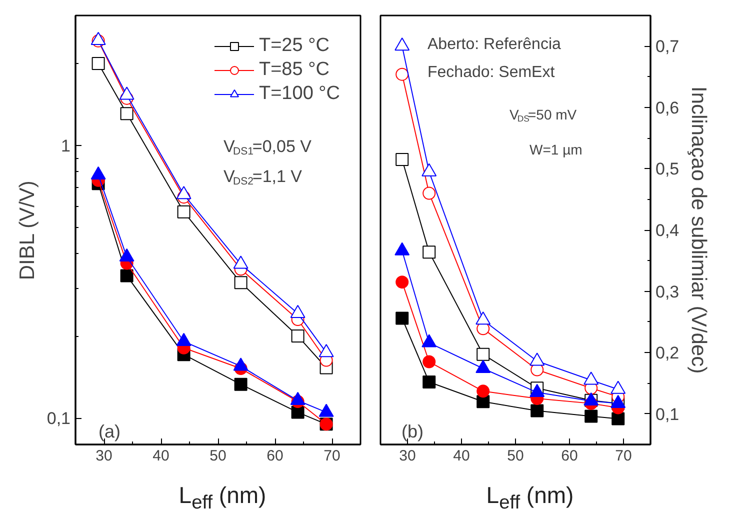 Image resolution: width=740 pixels, height=529 pixels. I want to click on y-axis-title: Inclinaçao de sublimiar (V/dec), so click(698, 230).